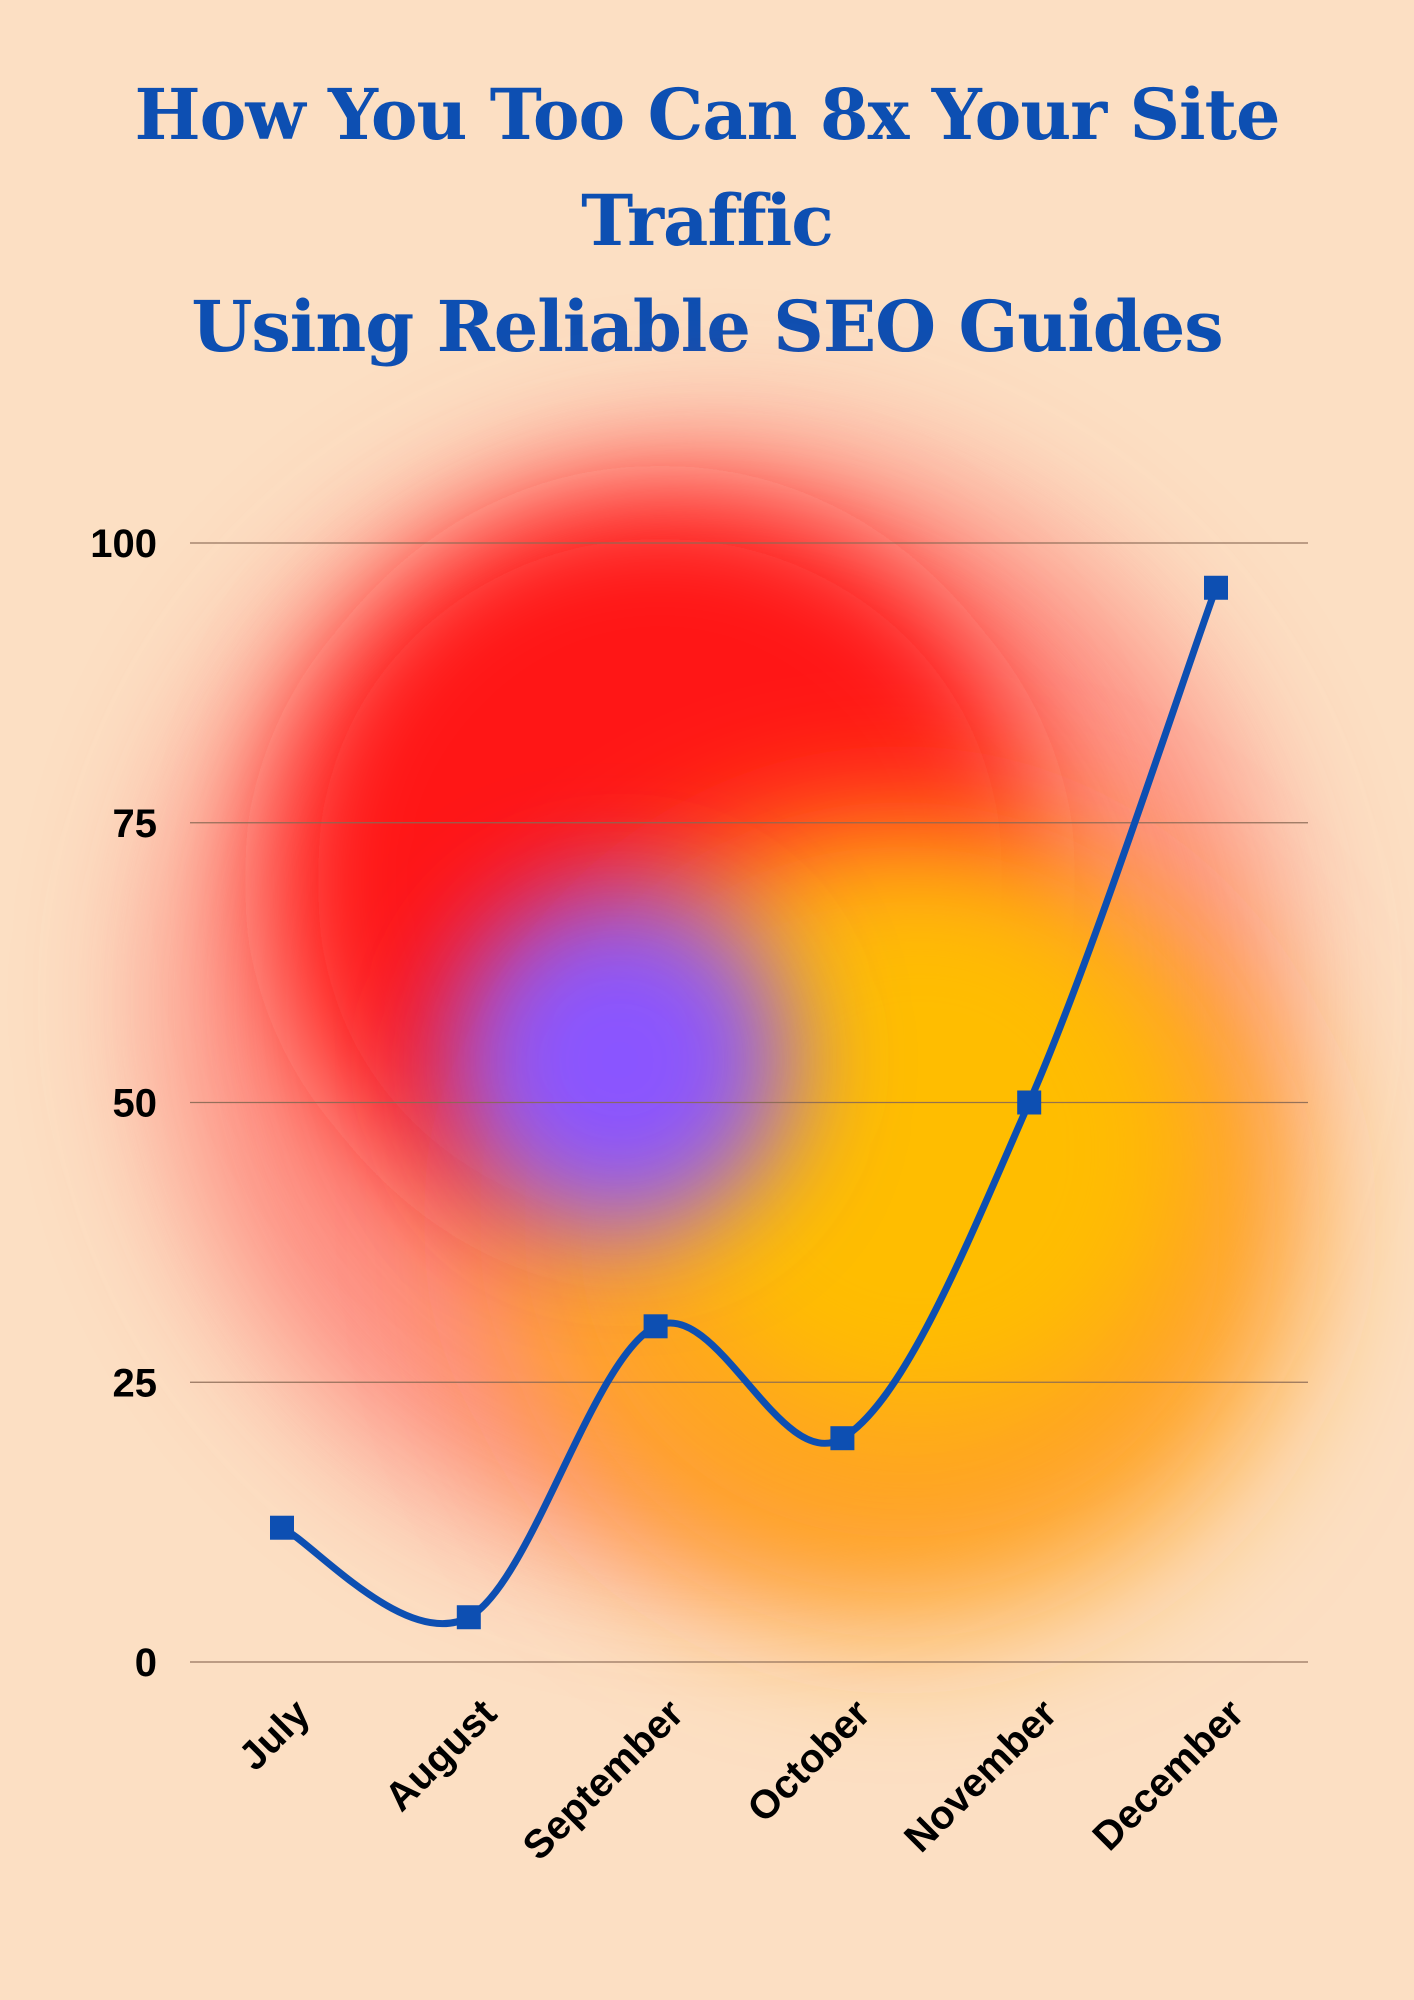 Image resolution: width=1414 pixels, height=2000 pixels. Describe the element at coordinates (980, 1775) in the screenshot. I see `x-tick-label-november: November` at that location.